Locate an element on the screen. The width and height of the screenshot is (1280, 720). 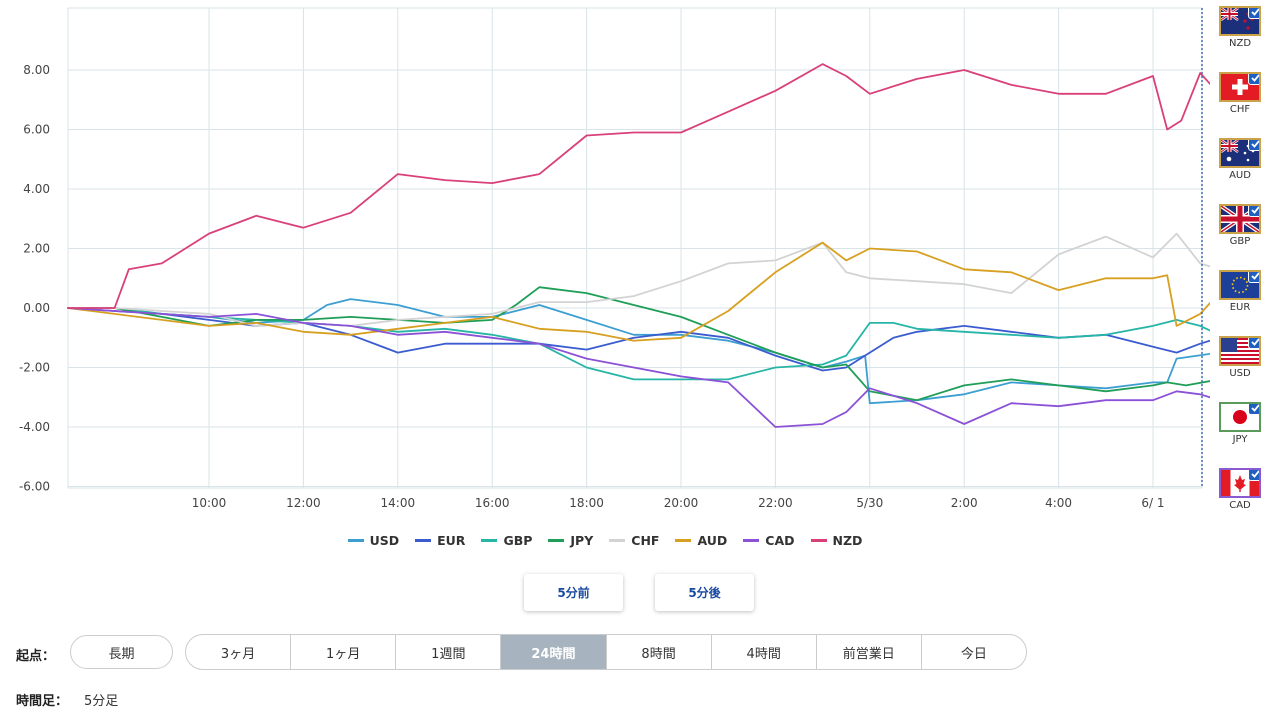
legend-label: GBP is located at coordinates (518, 540).